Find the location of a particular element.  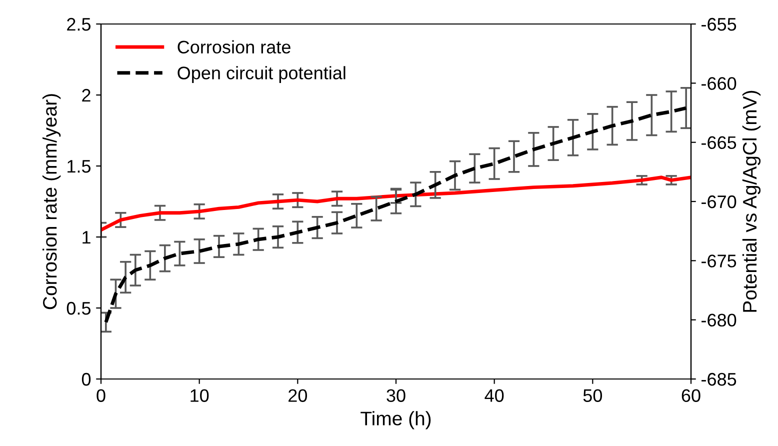

legend-label: Corrosion rate is located at coordinates (234, 47).